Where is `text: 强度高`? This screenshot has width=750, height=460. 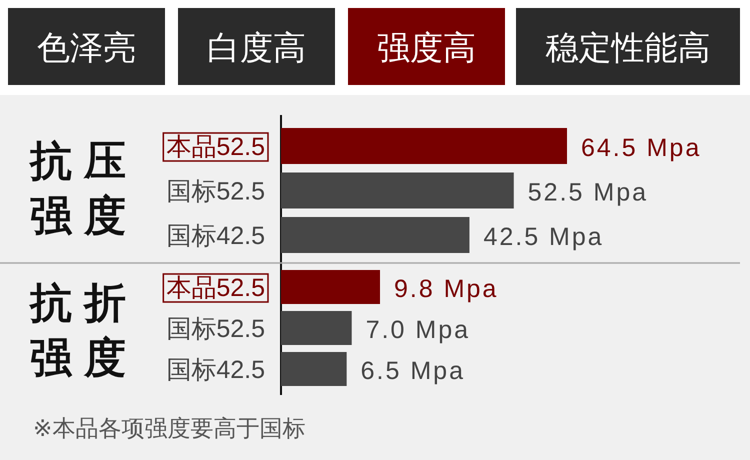
text: 强度高 is located at coordinates (426, 47).